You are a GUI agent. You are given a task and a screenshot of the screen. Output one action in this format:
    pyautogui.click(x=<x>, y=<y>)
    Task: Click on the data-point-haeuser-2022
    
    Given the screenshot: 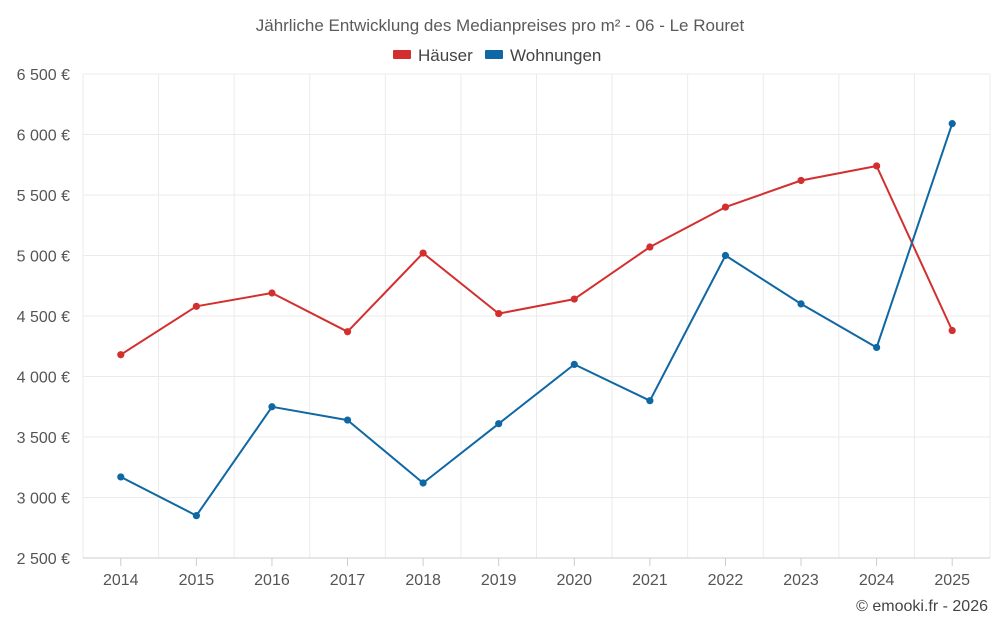 What is the action you would take?
    pyautogui.click(x=725, y=207)
    